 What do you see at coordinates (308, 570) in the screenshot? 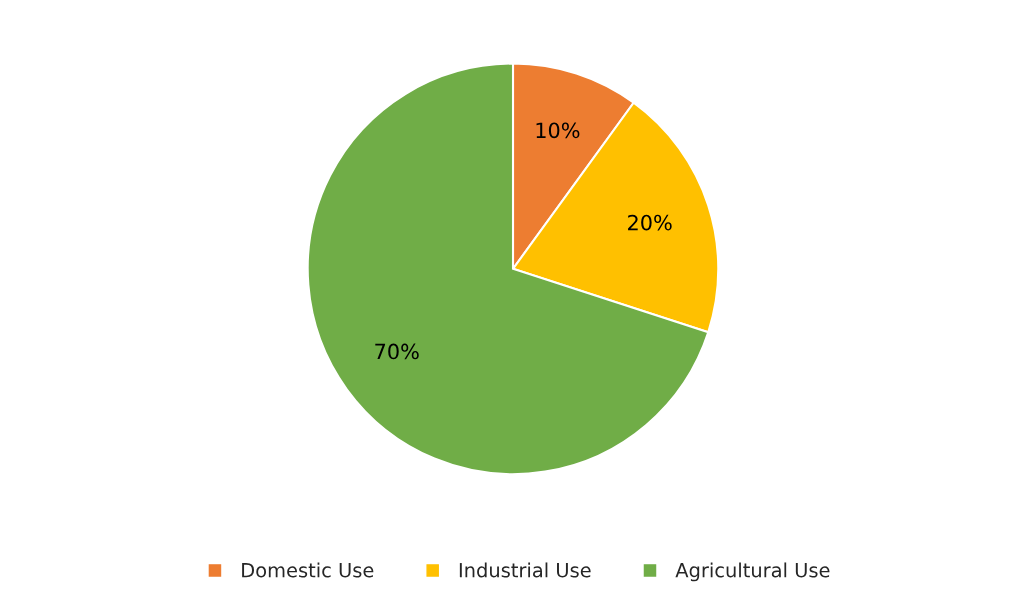
I see `legend-label: Domestic Use` at bounding box center [308, 570].